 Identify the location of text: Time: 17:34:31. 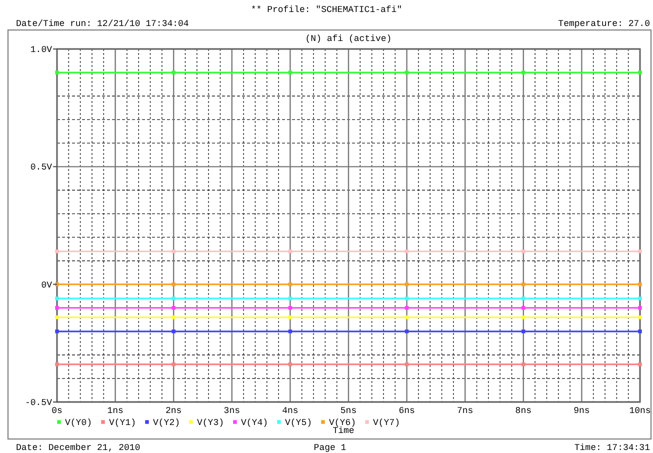
(612, 448).